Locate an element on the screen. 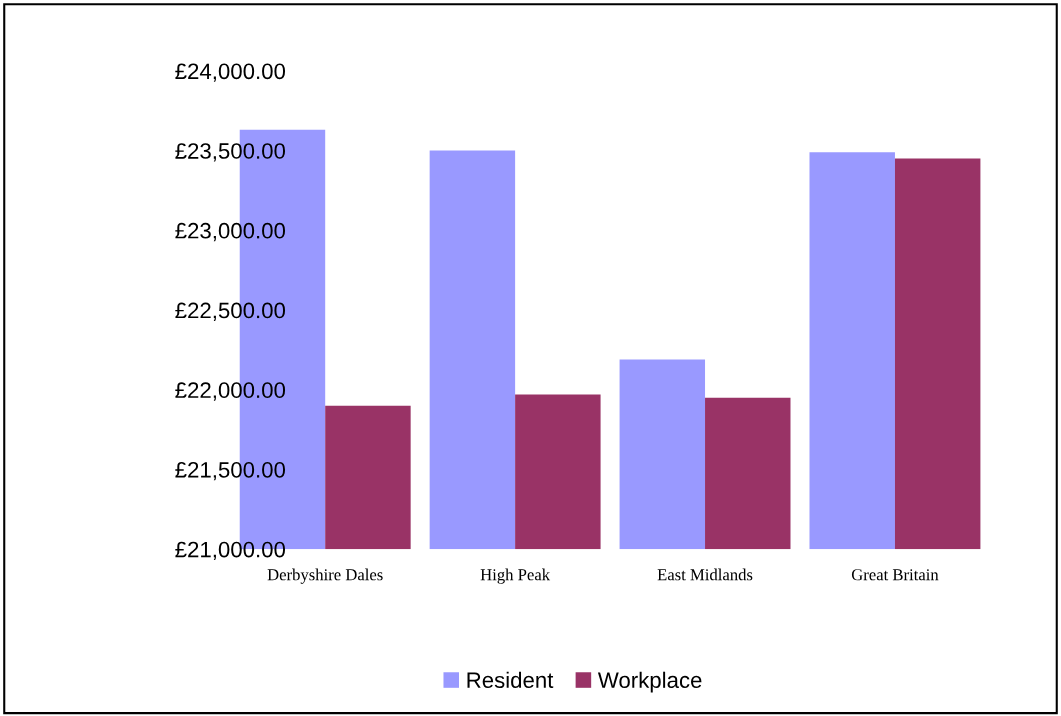 The image size is (1061, 716). y-tick-label: £24,000.00 is located at coordinates (230, 72).